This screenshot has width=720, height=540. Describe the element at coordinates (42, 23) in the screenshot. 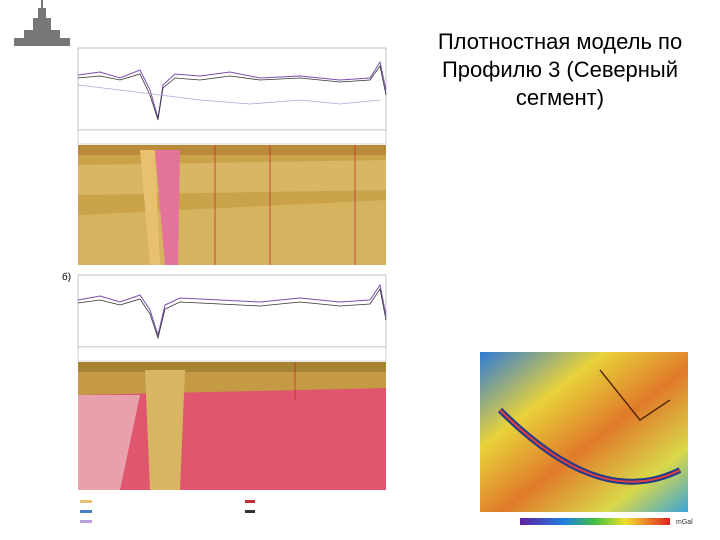

I see `logo` at that location.